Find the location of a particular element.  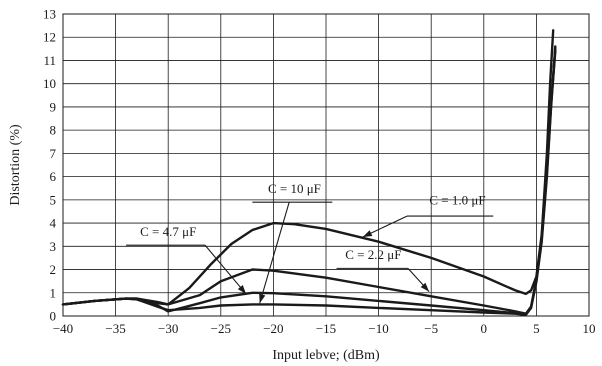

x-tick-label: −40 is located at coordinates (63, 328).